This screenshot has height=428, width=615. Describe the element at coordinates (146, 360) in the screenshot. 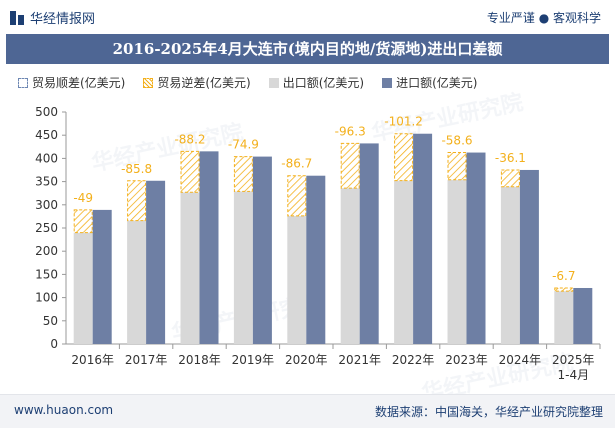

I see `x-tick-label: 2017年` at that location.